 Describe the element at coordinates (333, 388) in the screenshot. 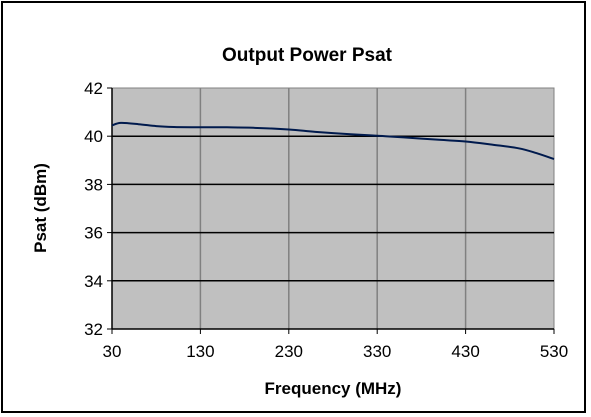

I see `x-axis-label: Frequency (MHz)` at that location.